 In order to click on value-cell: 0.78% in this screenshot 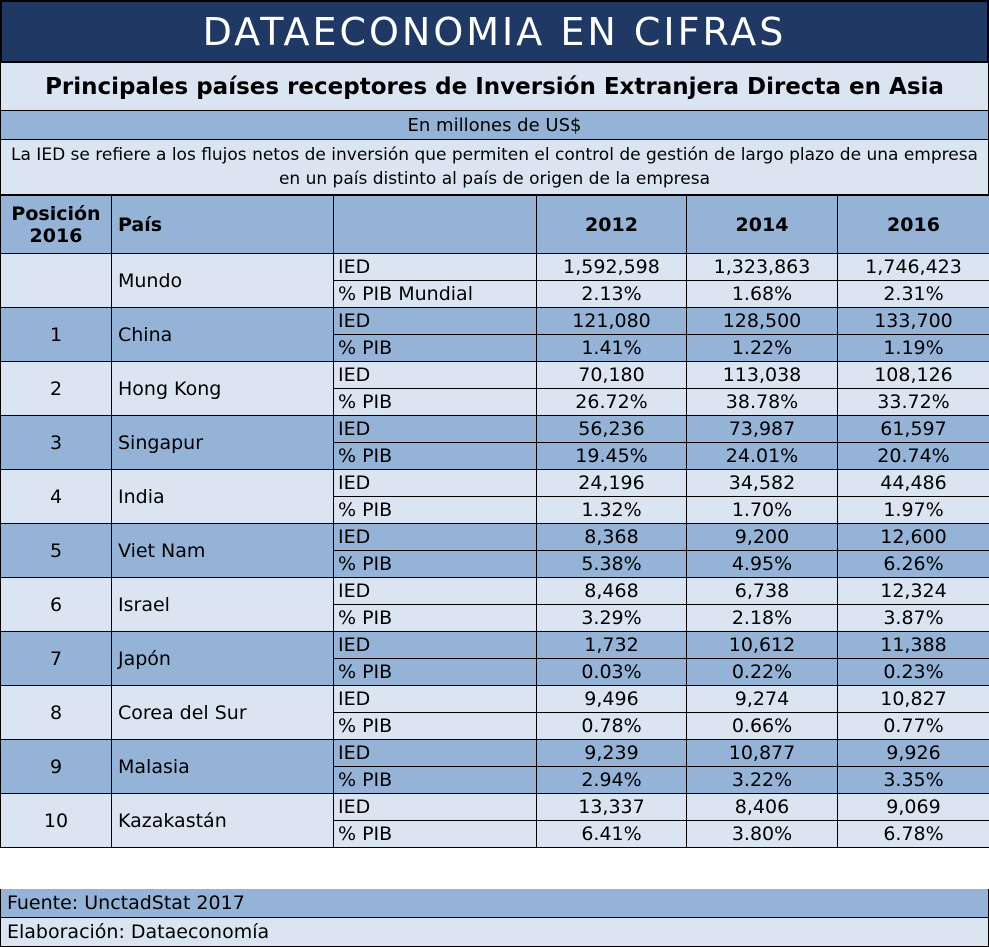, I will do `click(611, 726)`.